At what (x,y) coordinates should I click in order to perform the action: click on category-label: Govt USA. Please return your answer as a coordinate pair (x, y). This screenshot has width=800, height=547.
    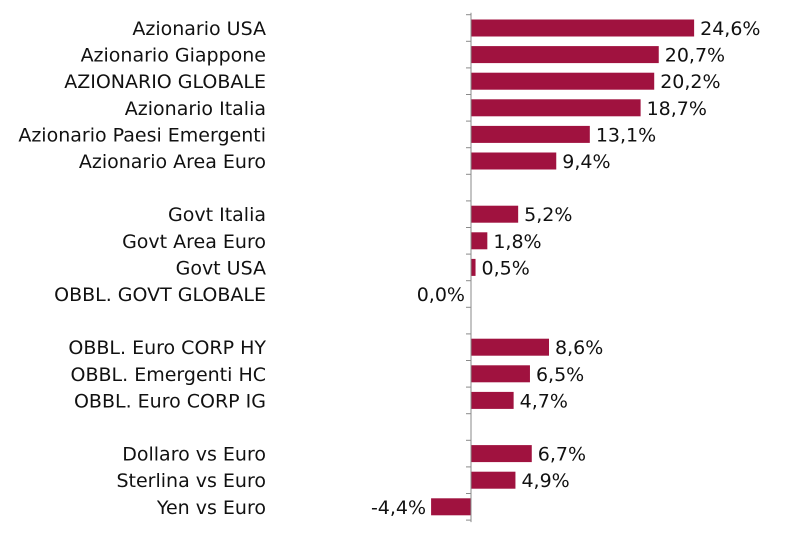
    Looking at the image, I should click on (221, 268).